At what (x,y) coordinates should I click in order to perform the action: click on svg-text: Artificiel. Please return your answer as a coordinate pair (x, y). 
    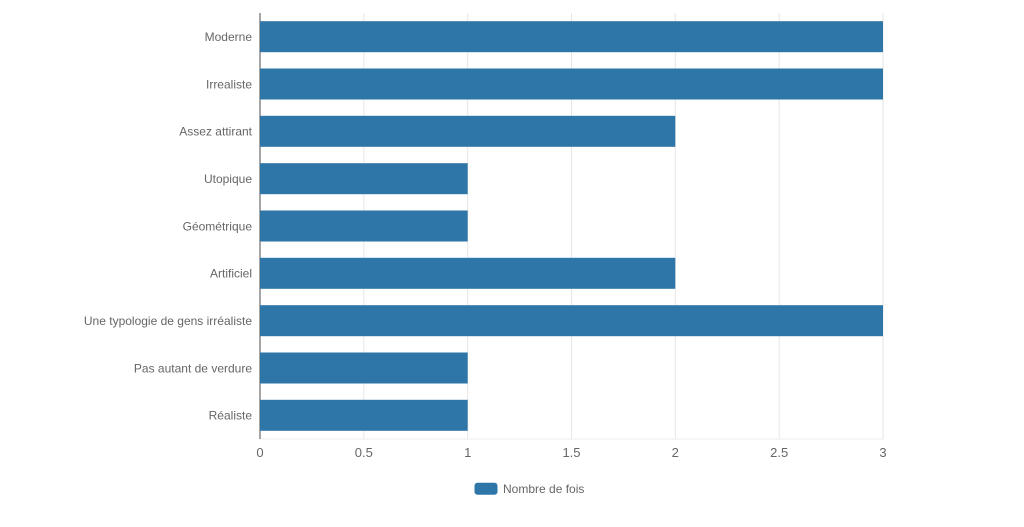
    Looking at the image, I should click on (231, 274).